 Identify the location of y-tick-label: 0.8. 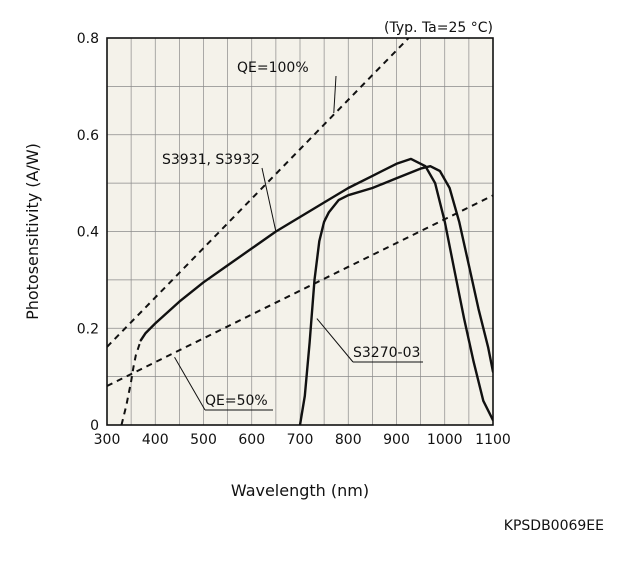
(88, 39).